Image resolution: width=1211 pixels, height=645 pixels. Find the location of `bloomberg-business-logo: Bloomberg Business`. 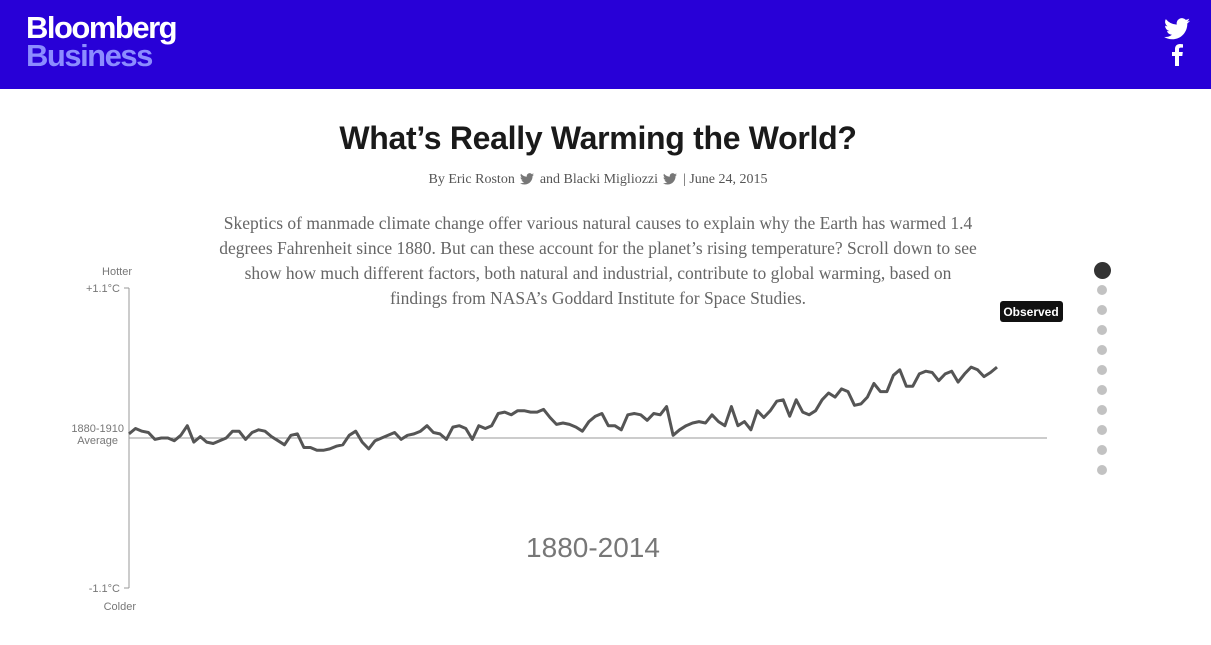

bloomberg-business-logo: Bloomberg Business is located at coordinates (102, 41).